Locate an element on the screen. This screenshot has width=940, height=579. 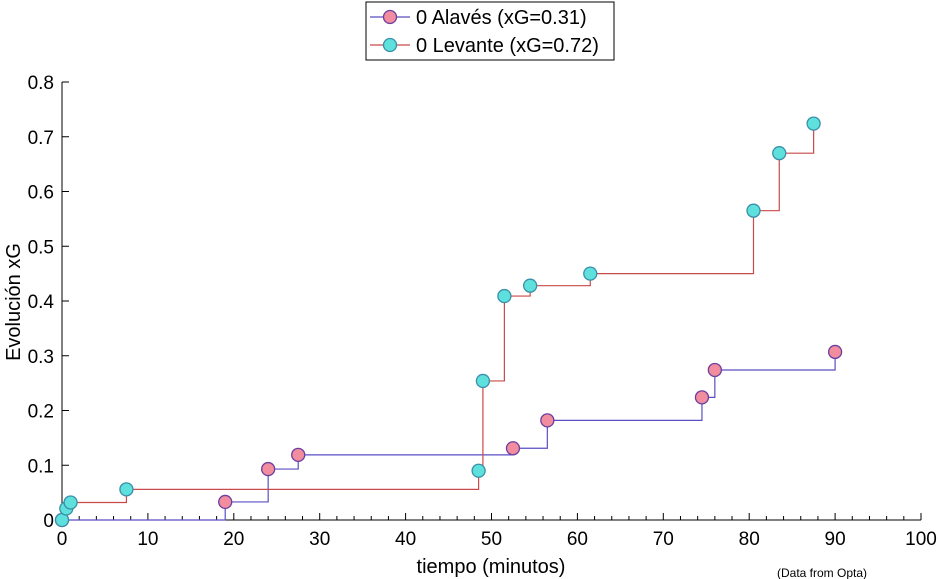
y-tick-label: 0.2 is located at coordinates (41, 412).